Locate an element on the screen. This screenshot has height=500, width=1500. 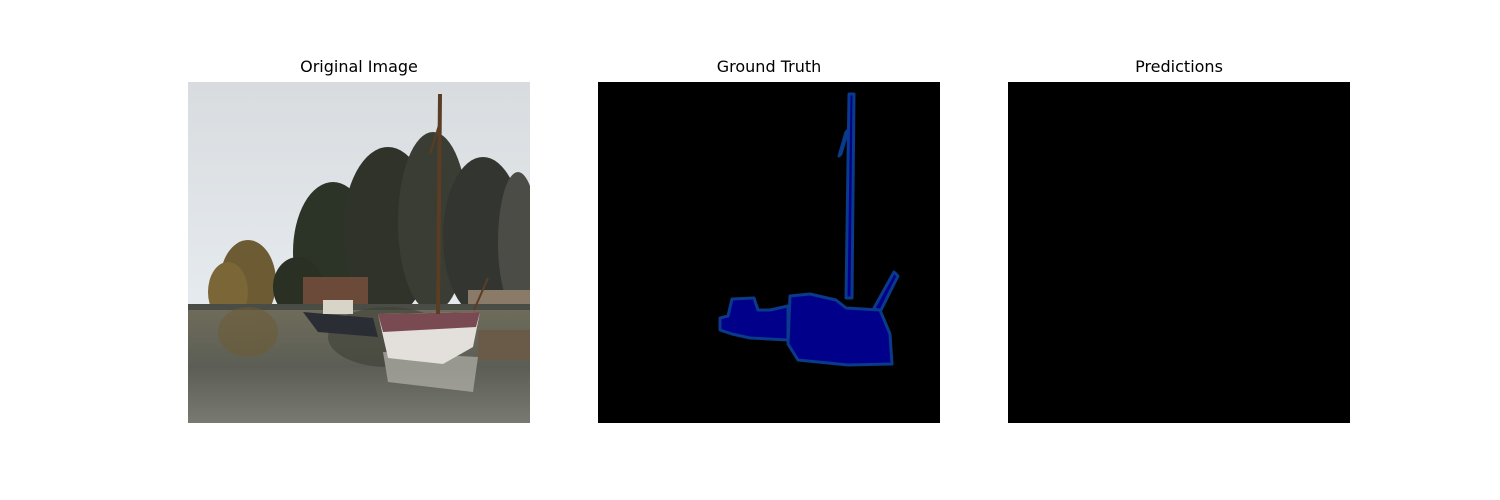
spar-mask is located at coordinates (843, 143).